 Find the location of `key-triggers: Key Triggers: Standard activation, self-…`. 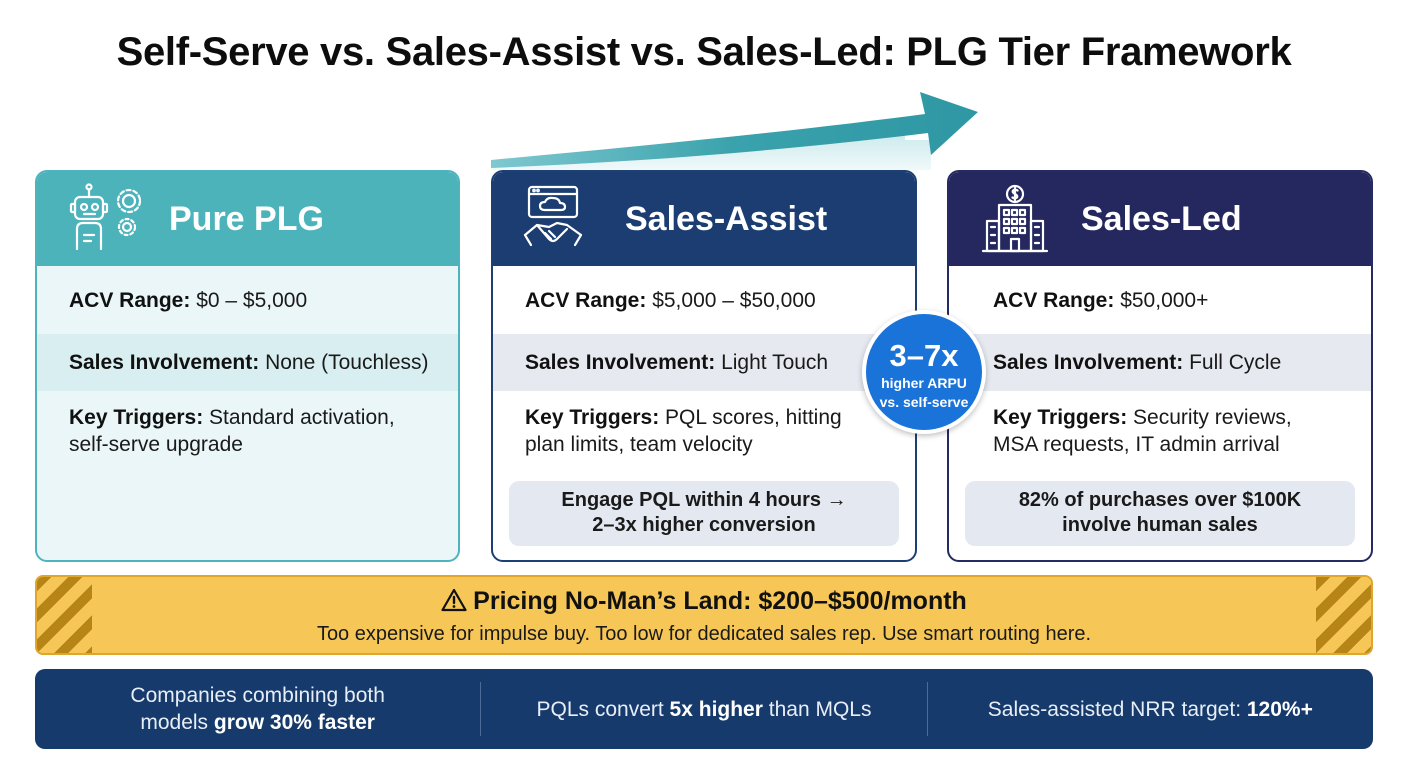

key-triggers: Key Triggers: Standard activation, self-… is located at coordinates (232, 431).